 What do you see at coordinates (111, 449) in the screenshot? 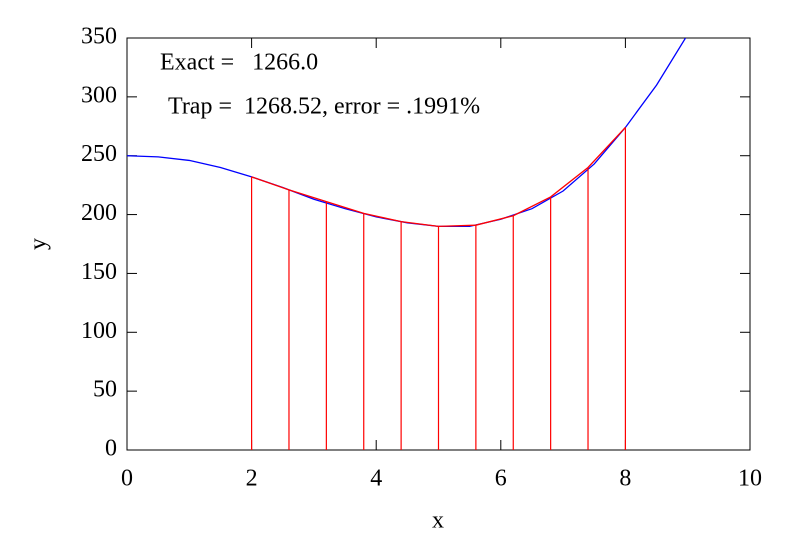
I see `y-tick-label: 0` at bounding box center [111, 449].